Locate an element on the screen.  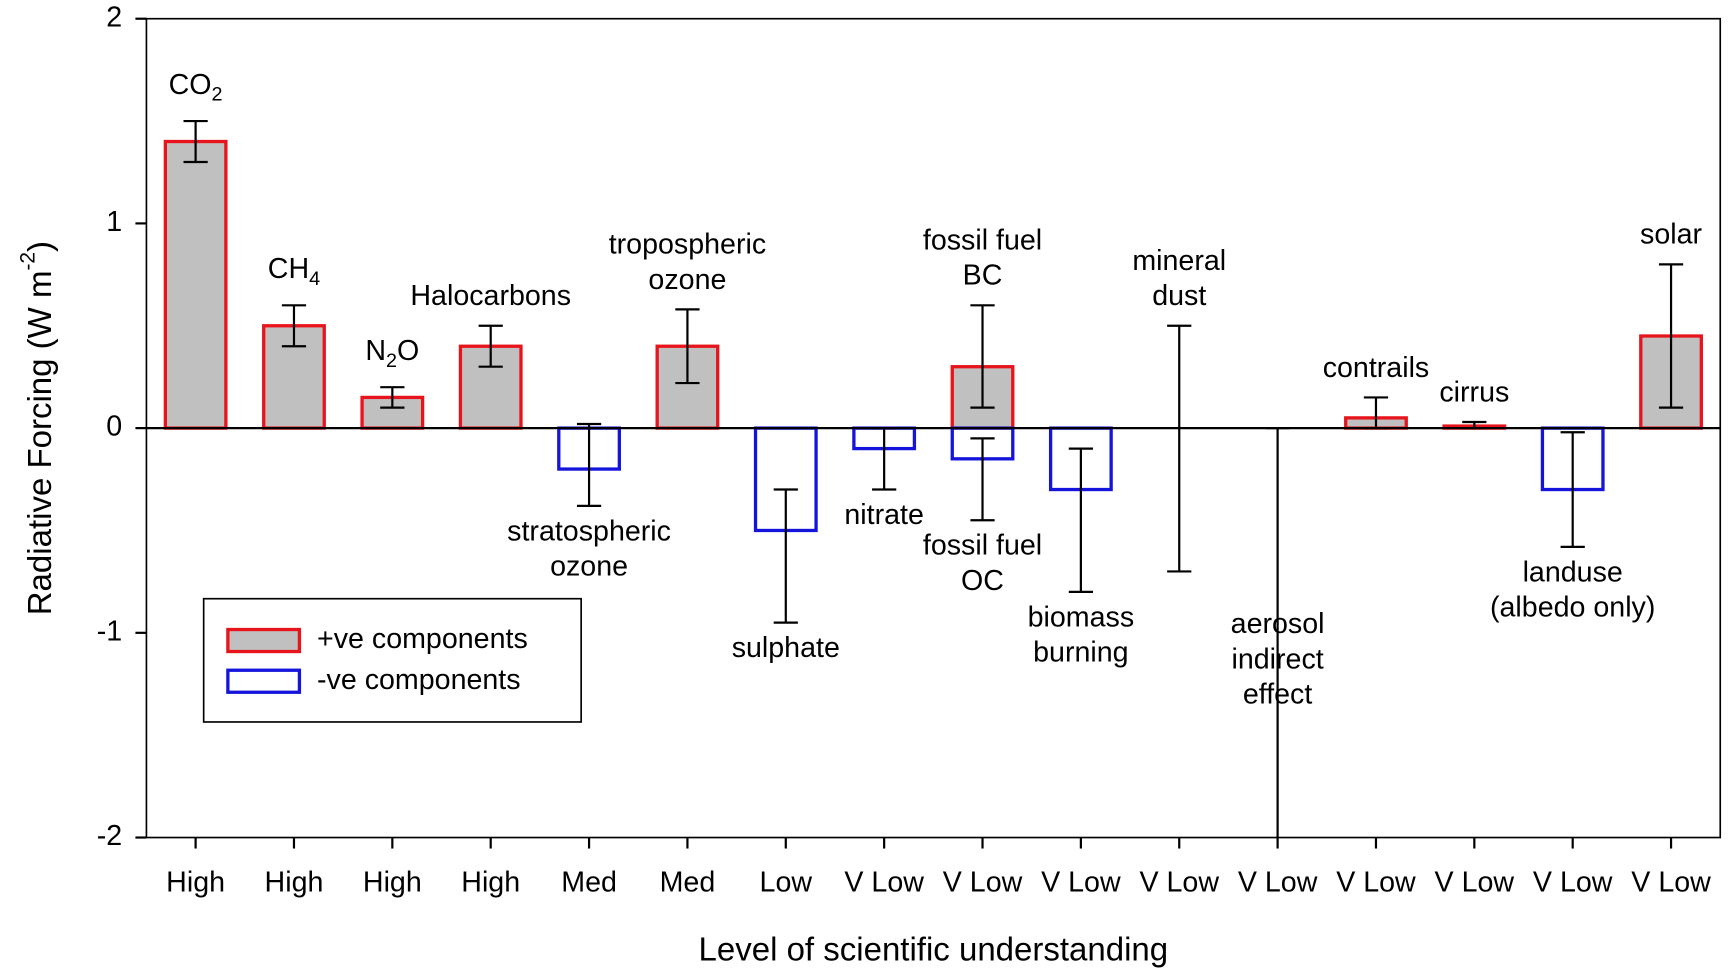
label-text: CO is located at coordinates (190, 84).